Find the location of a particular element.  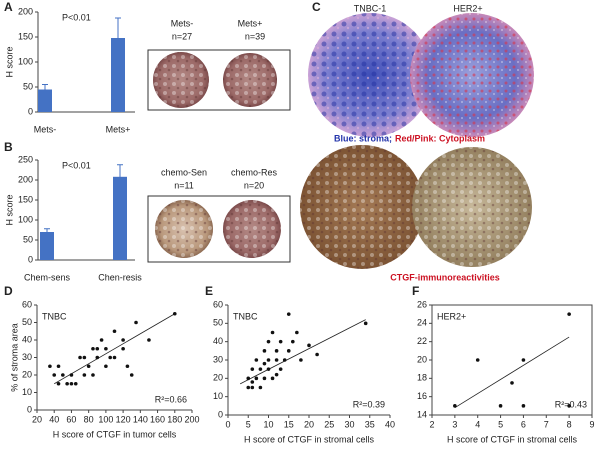

y-axis-label: % of stroma area is located at coordinates (14, 357).